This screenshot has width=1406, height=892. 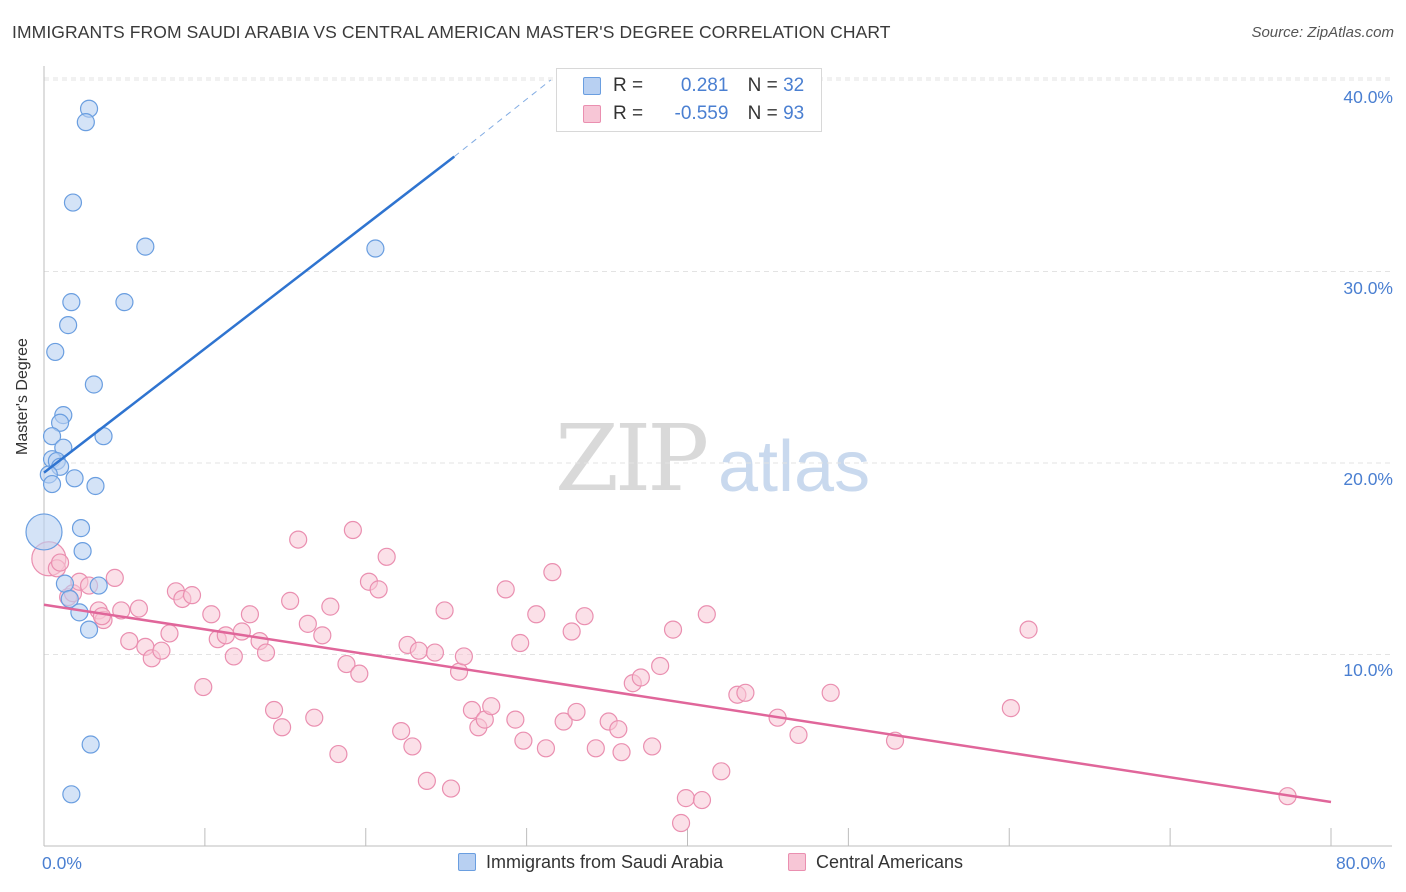 What do you see at coordinates (605, 862) in the screenshot?
I see `legend-label-saudi: Immigrants from Saudi Arabia` at bounding box center [605, 862].